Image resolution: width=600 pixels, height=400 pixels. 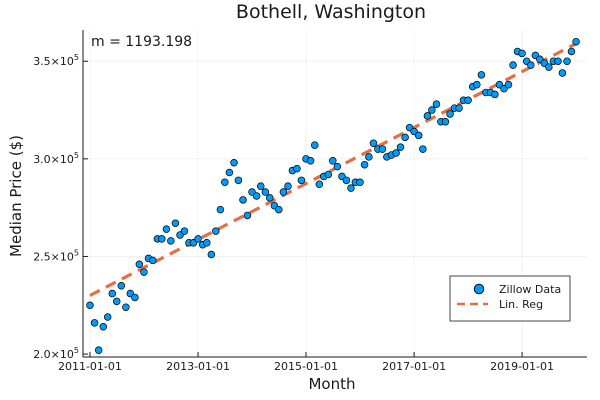 What do you see at coordinates (414, 366) in the screenshot?
I see `x-tick-label: 2017-01-01` at bounding box center [414, 366].